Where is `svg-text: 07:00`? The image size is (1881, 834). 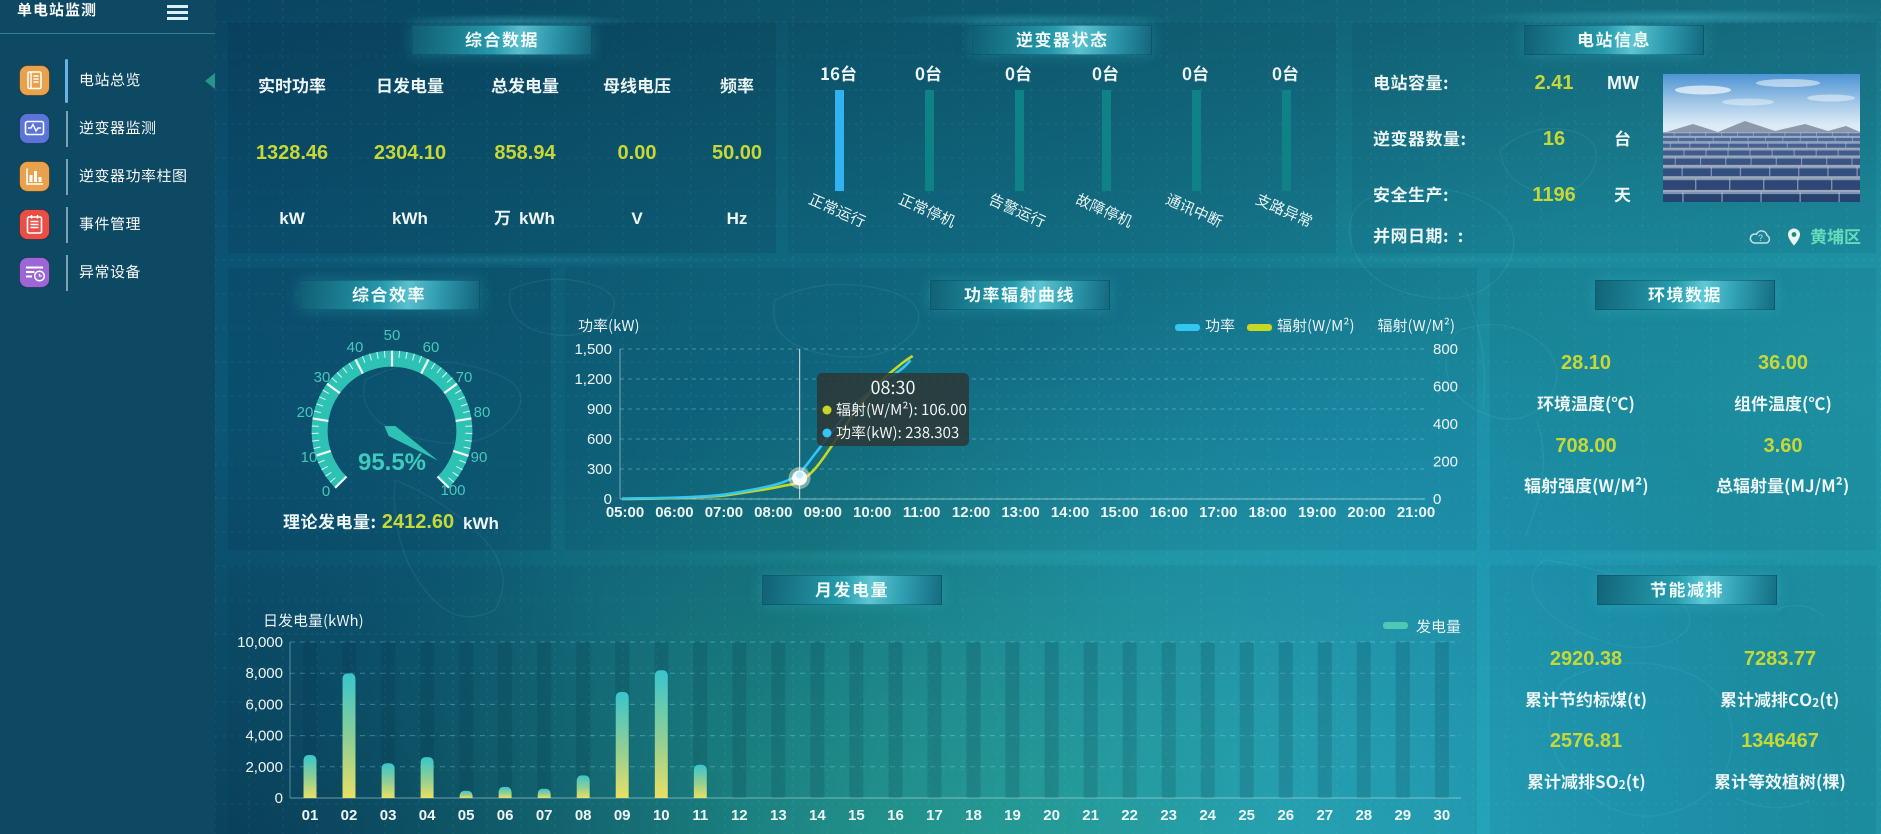 svg-text: 07:00 is located at coordinates (724, 512).